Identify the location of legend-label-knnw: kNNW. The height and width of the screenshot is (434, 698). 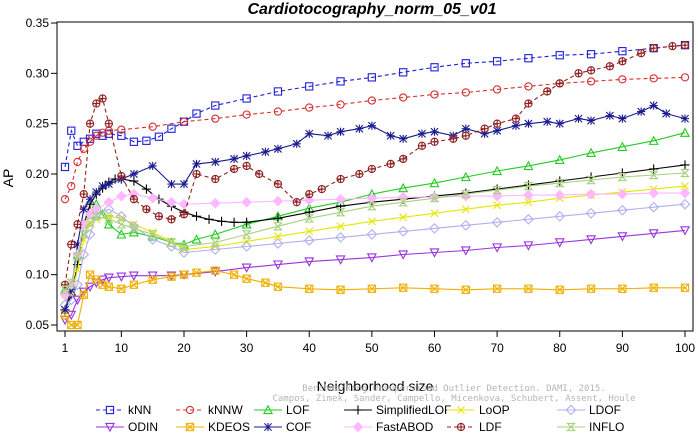
(225, 410).